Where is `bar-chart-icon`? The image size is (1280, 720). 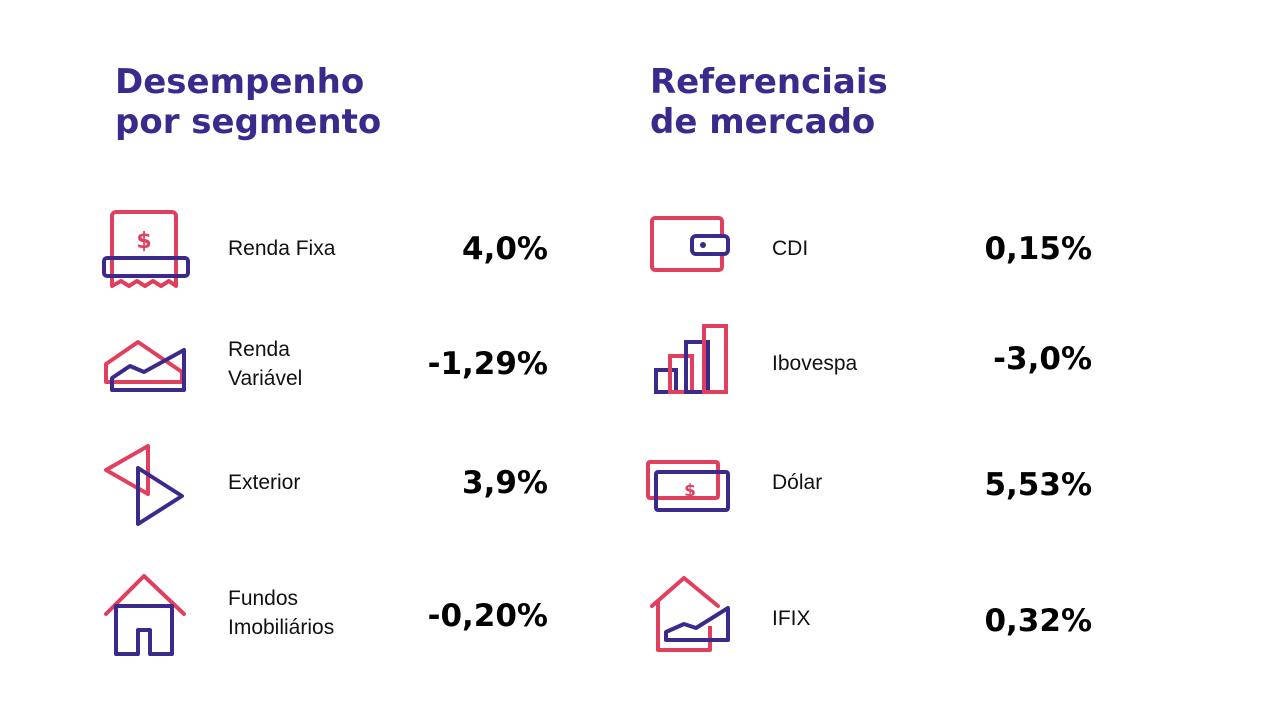
bar-chart-icon is located at coordinates (691, 359).